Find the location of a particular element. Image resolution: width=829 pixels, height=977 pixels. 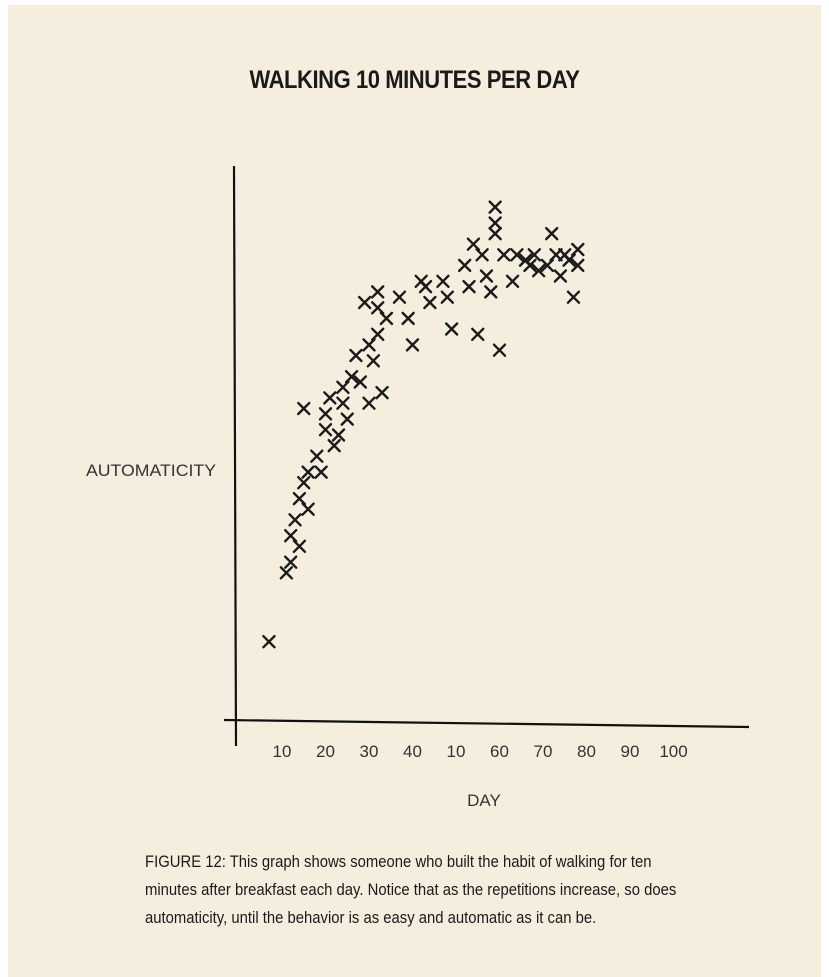

x-axis-label: DAY is located at coordinates (484, 800).